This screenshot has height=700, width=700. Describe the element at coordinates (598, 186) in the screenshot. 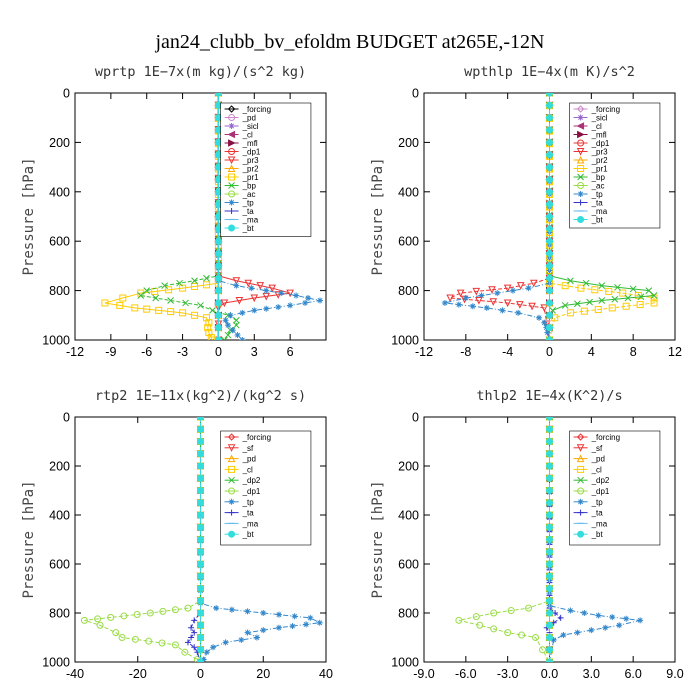

I see `legend-label: _ac` at that location.